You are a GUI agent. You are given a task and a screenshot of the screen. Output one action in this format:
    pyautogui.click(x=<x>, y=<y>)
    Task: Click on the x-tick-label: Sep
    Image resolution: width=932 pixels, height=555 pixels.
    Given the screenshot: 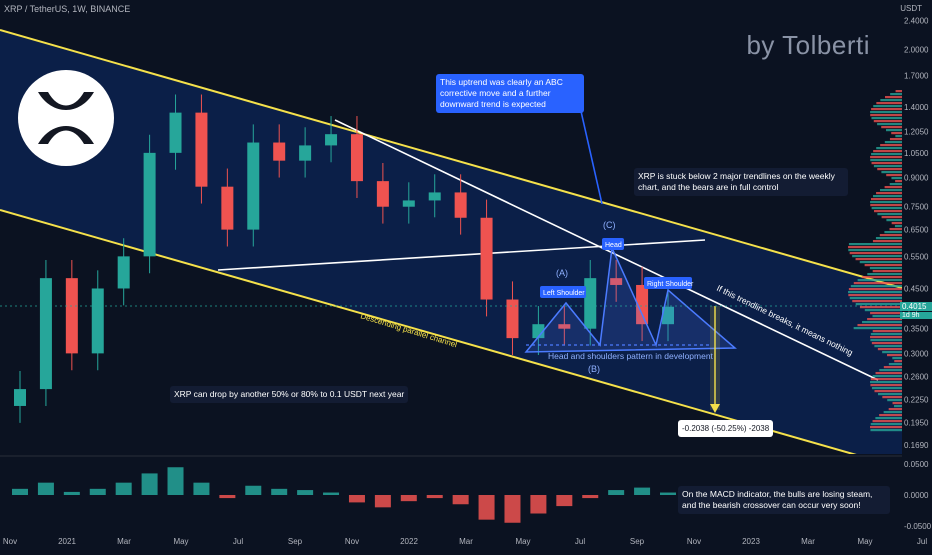 What is the action you would take?
    pyautogui.click(x=637, y=541)
    